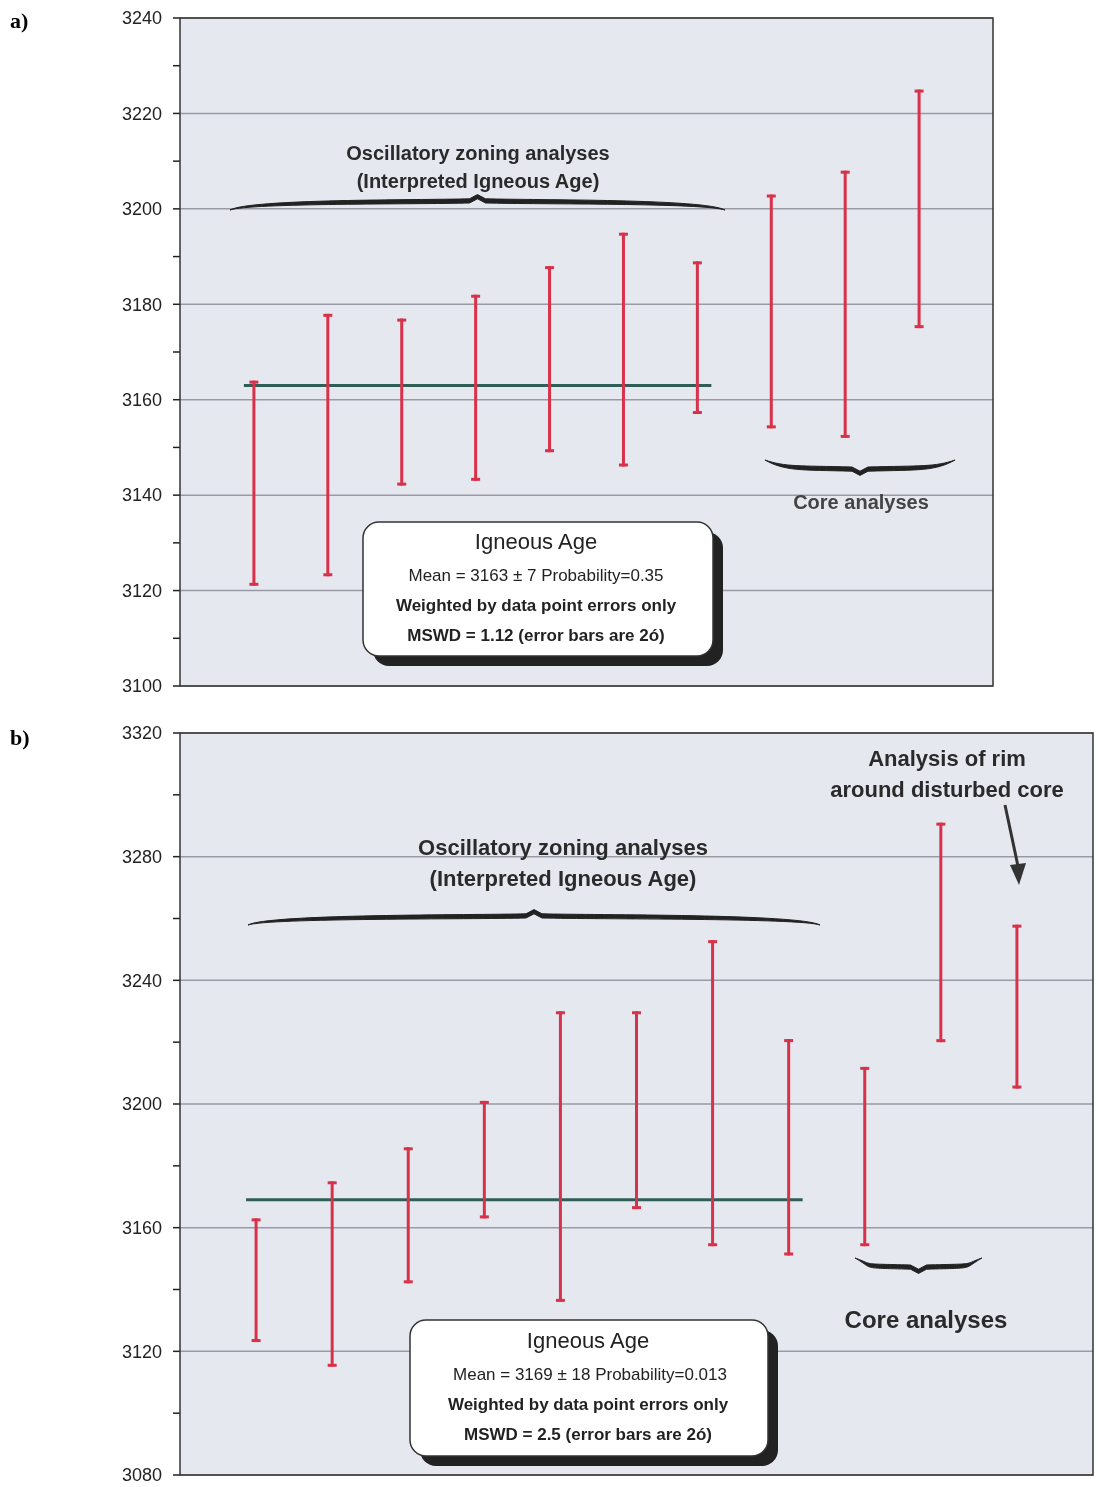  What do you see at coordinates (590, 1374) in the screenshot?
I see `annotation: Mean = 3169 ± 18 Probability=0.013` at bounding box center [590, 1374].